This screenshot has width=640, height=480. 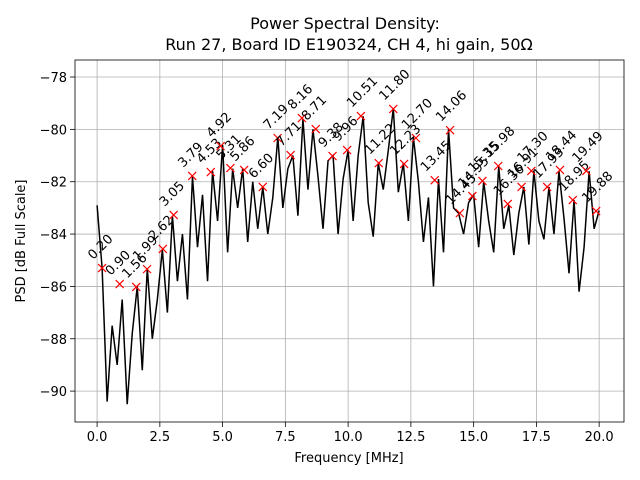 What do you see at coordinates (53, 287) in the screenshot?
I see `y-tick-label: −86` at bounding box center [53, 287].